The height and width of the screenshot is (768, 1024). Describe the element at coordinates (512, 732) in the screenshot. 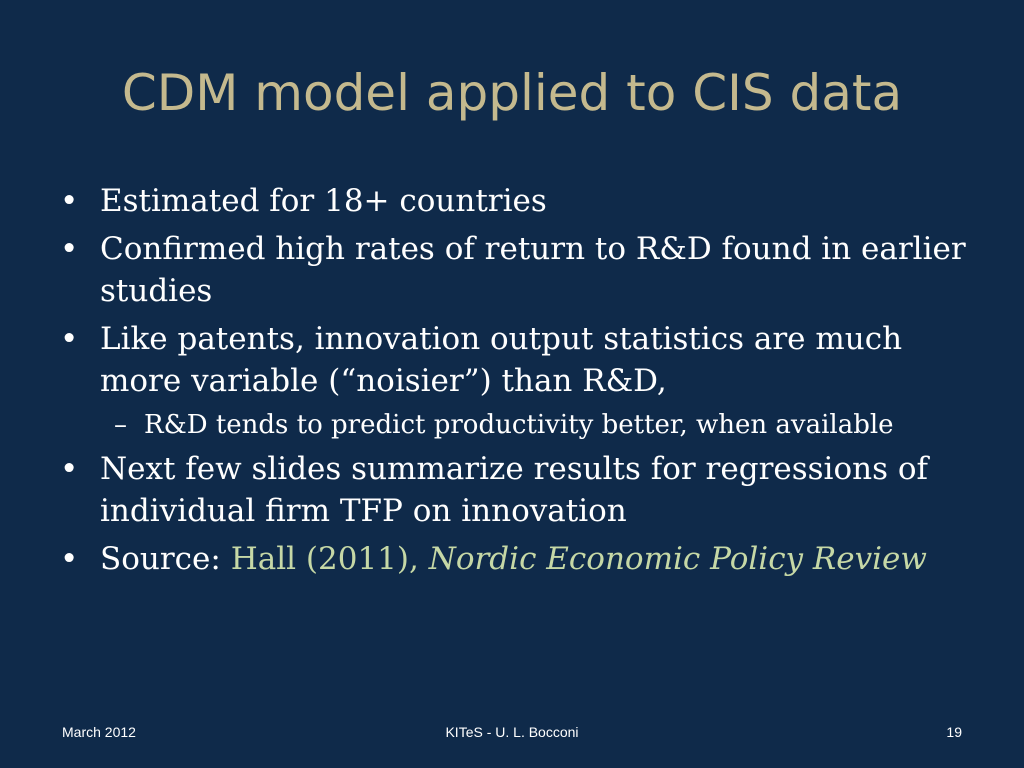

I see `footer-center: KITeS - U. L. Bocconi` at that location.